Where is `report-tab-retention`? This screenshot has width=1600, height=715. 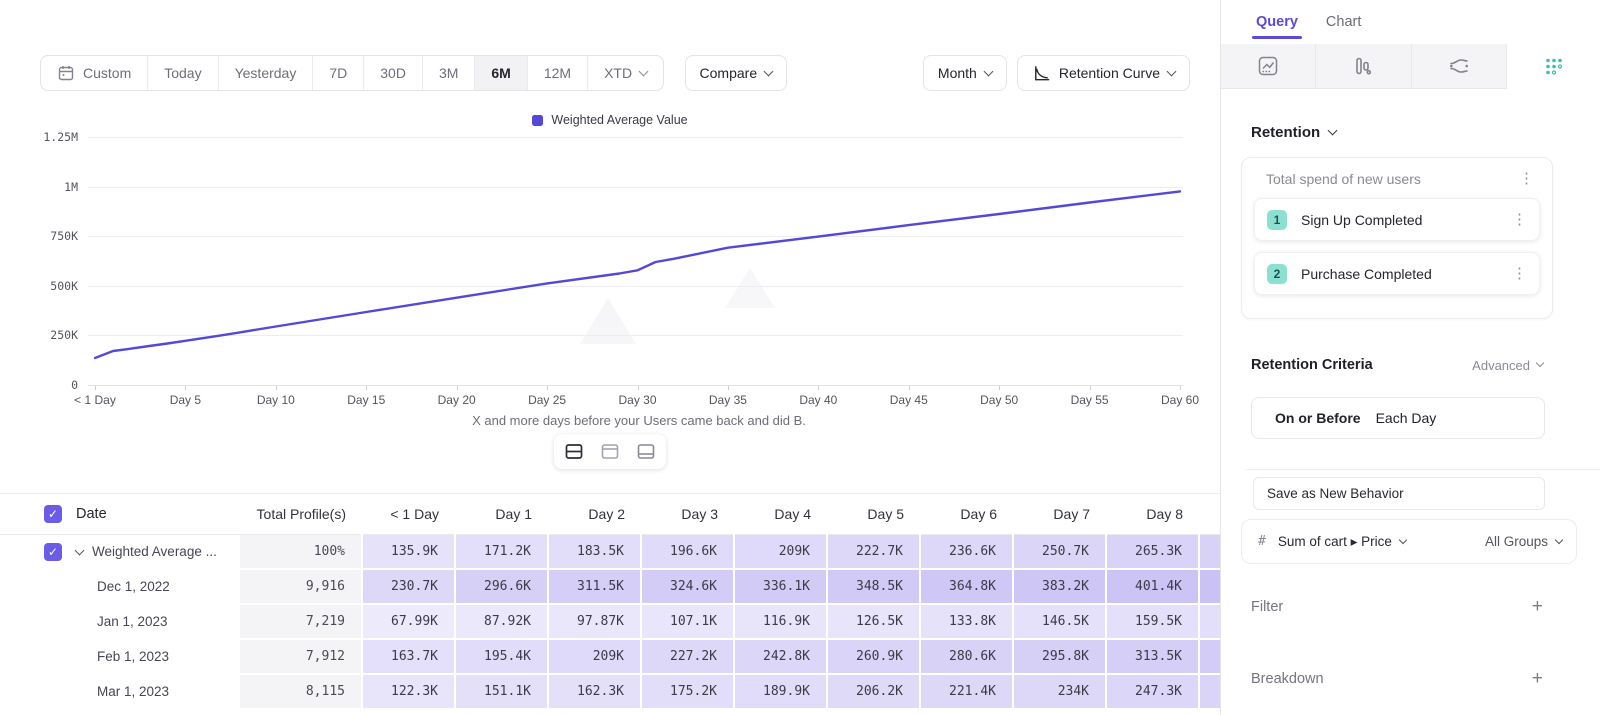
report-tab-retention is located at coordinates (1553, 66).